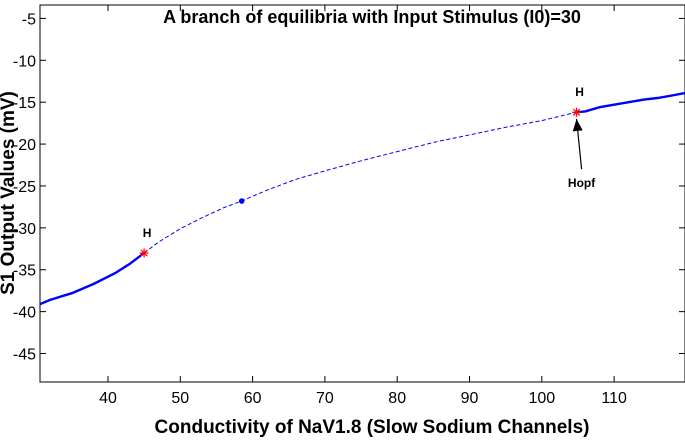 The height and width of the screenshot is (440, 685). Describe the element at coordinates (24, 355) in the screenshot. I see `y-tick-label: -45` at that location.